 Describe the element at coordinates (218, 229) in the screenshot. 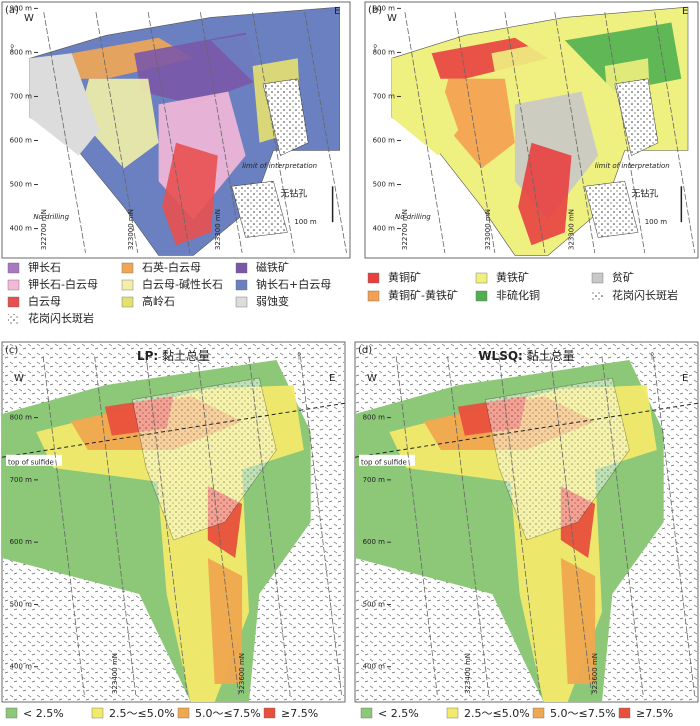

I see `northing-label: 323300 mN` at that location.